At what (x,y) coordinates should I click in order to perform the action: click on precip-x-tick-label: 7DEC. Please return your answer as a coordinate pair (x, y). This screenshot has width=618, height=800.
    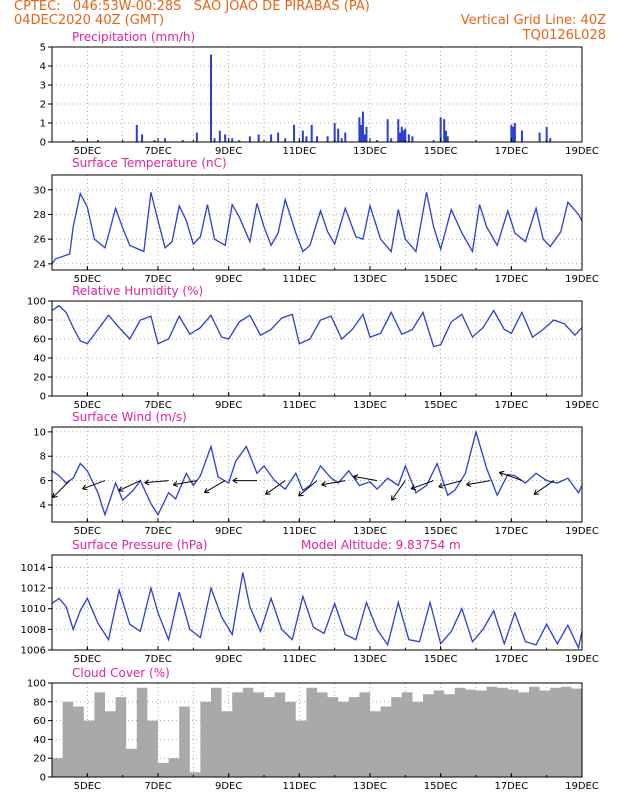
    Looking at the image, I should click on (157, 151).